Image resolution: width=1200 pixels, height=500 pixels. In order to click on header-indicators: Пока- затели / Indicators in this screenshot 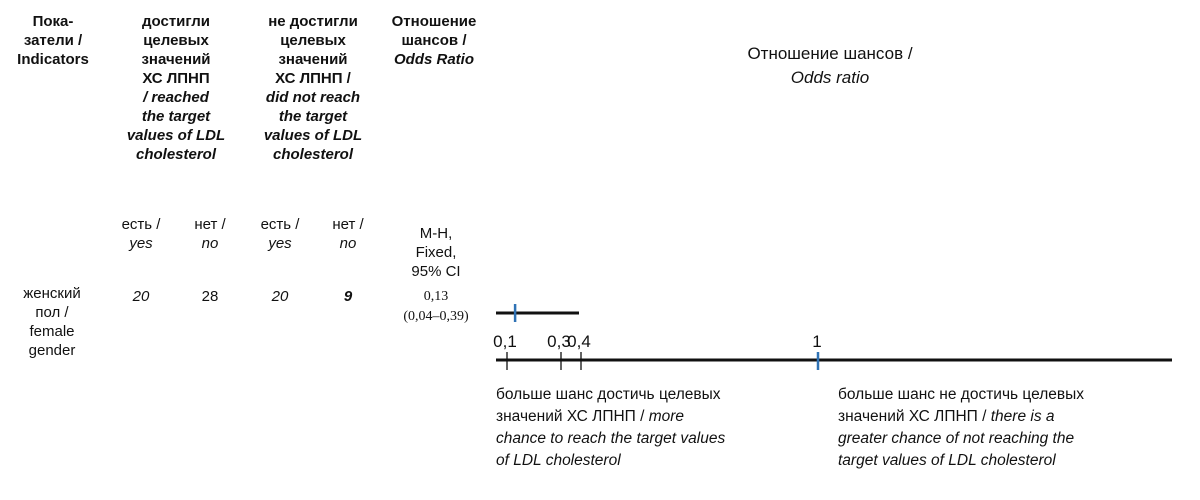, I will do `click(53, 40)`.